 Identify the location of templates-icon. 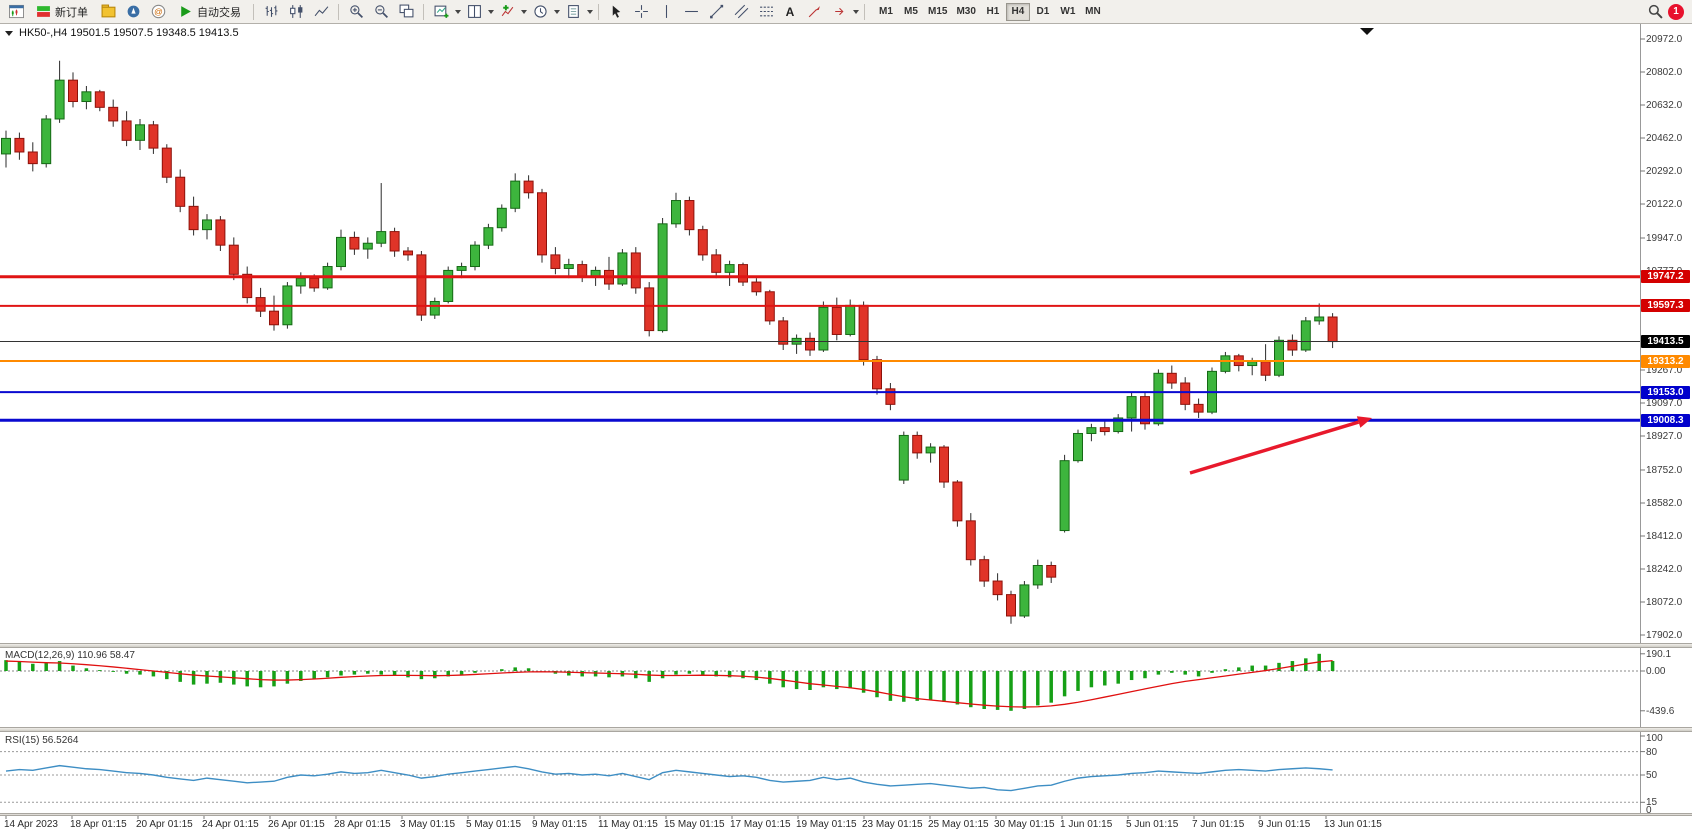
(573, 12).